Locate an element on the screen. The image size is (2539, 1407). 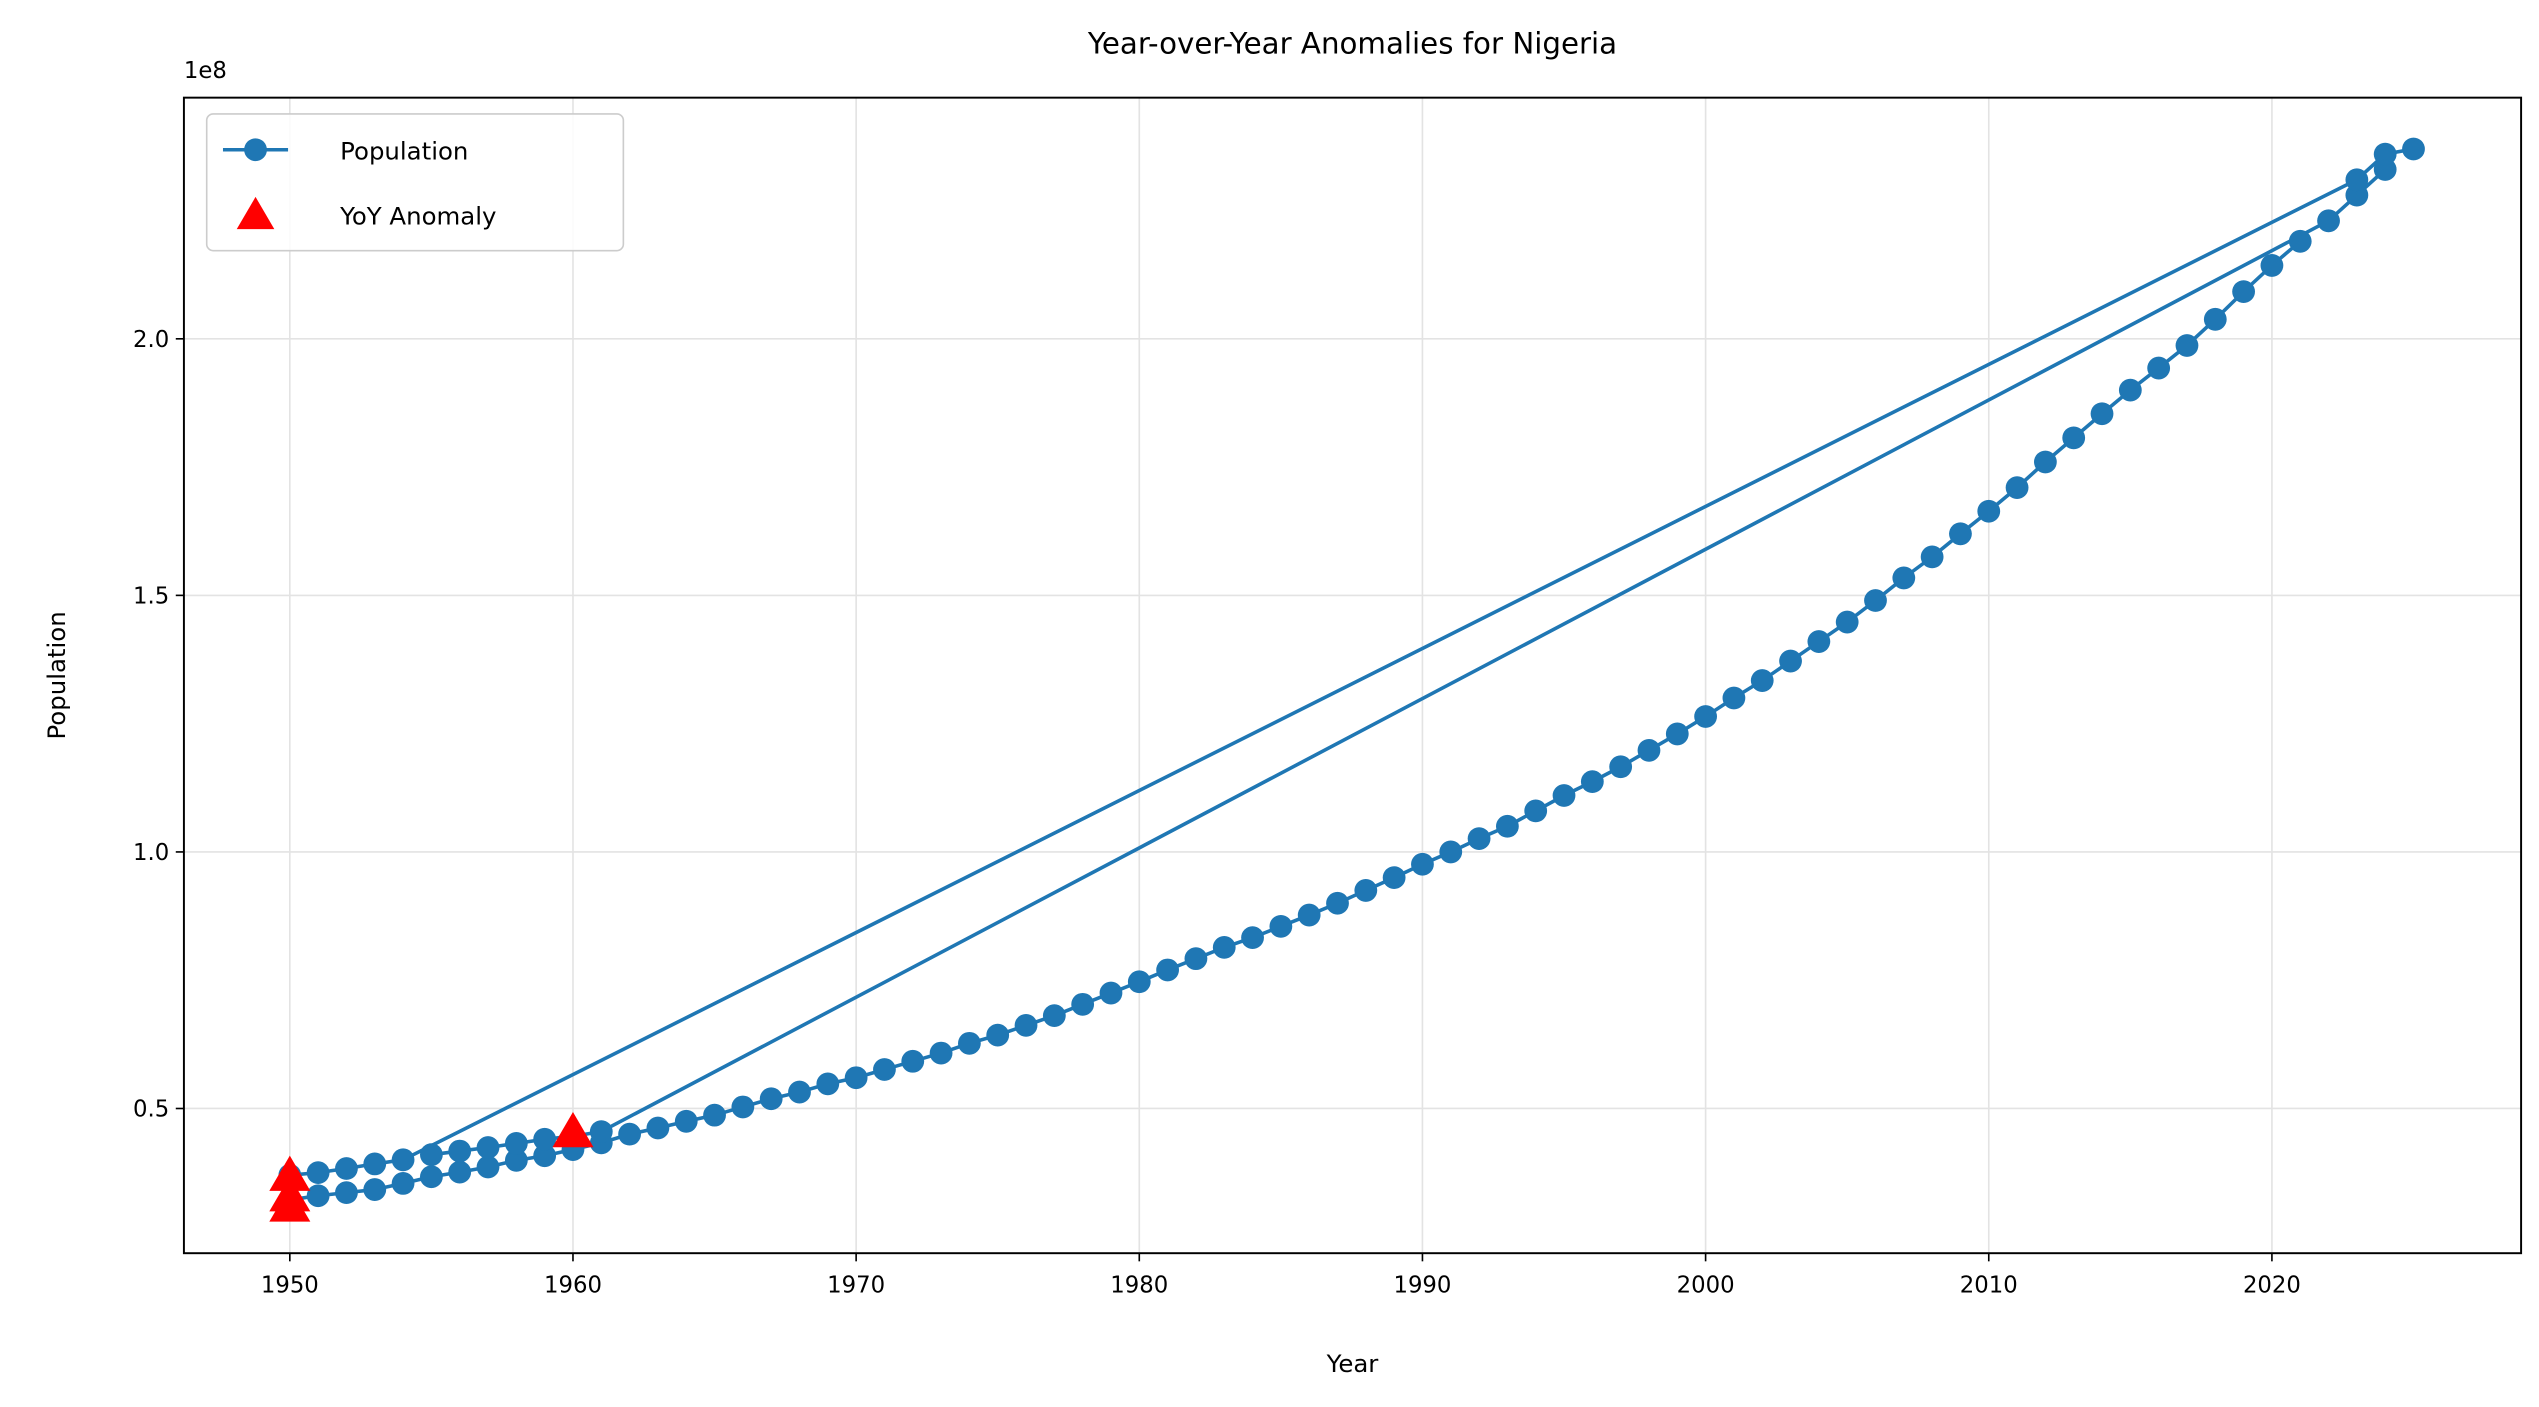
legend-label: Population is located at coordinates (404, 150).